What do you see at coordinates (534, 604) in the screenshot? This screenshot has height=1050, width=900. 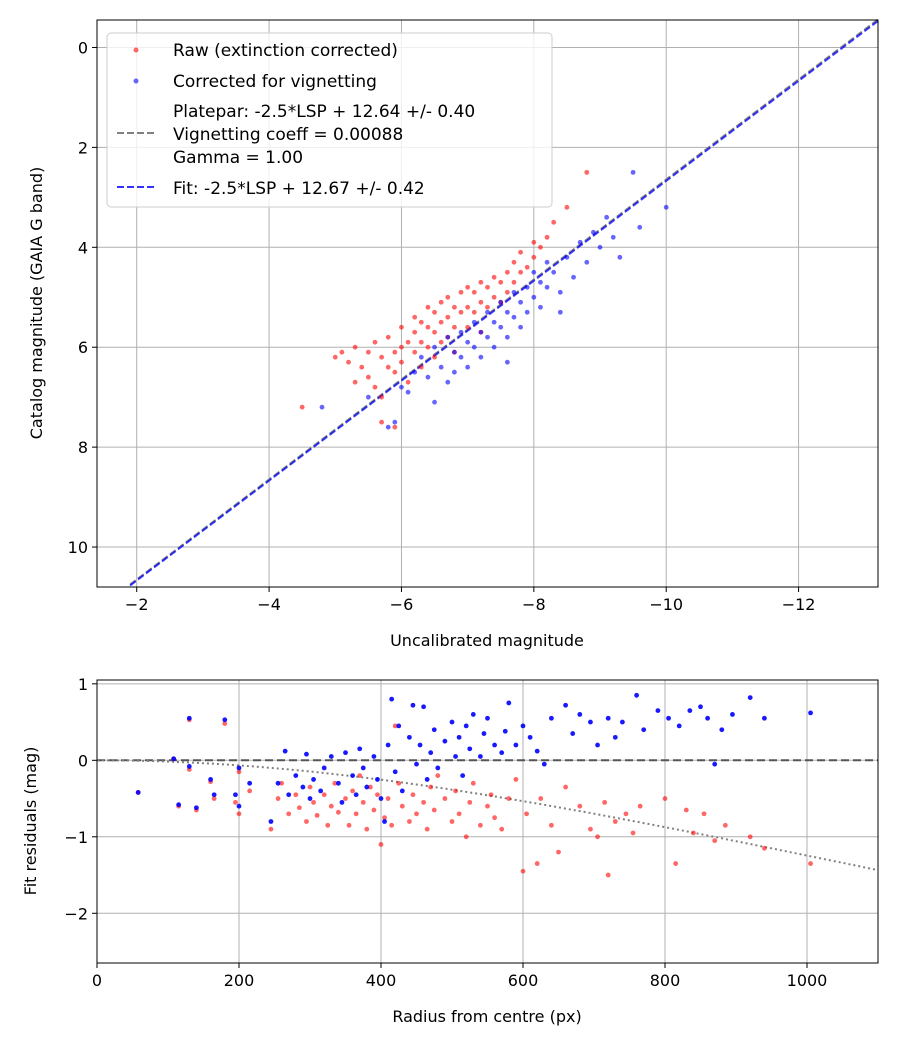 I see `top-x-tick-label: −8` at bounding box center [534, 604].